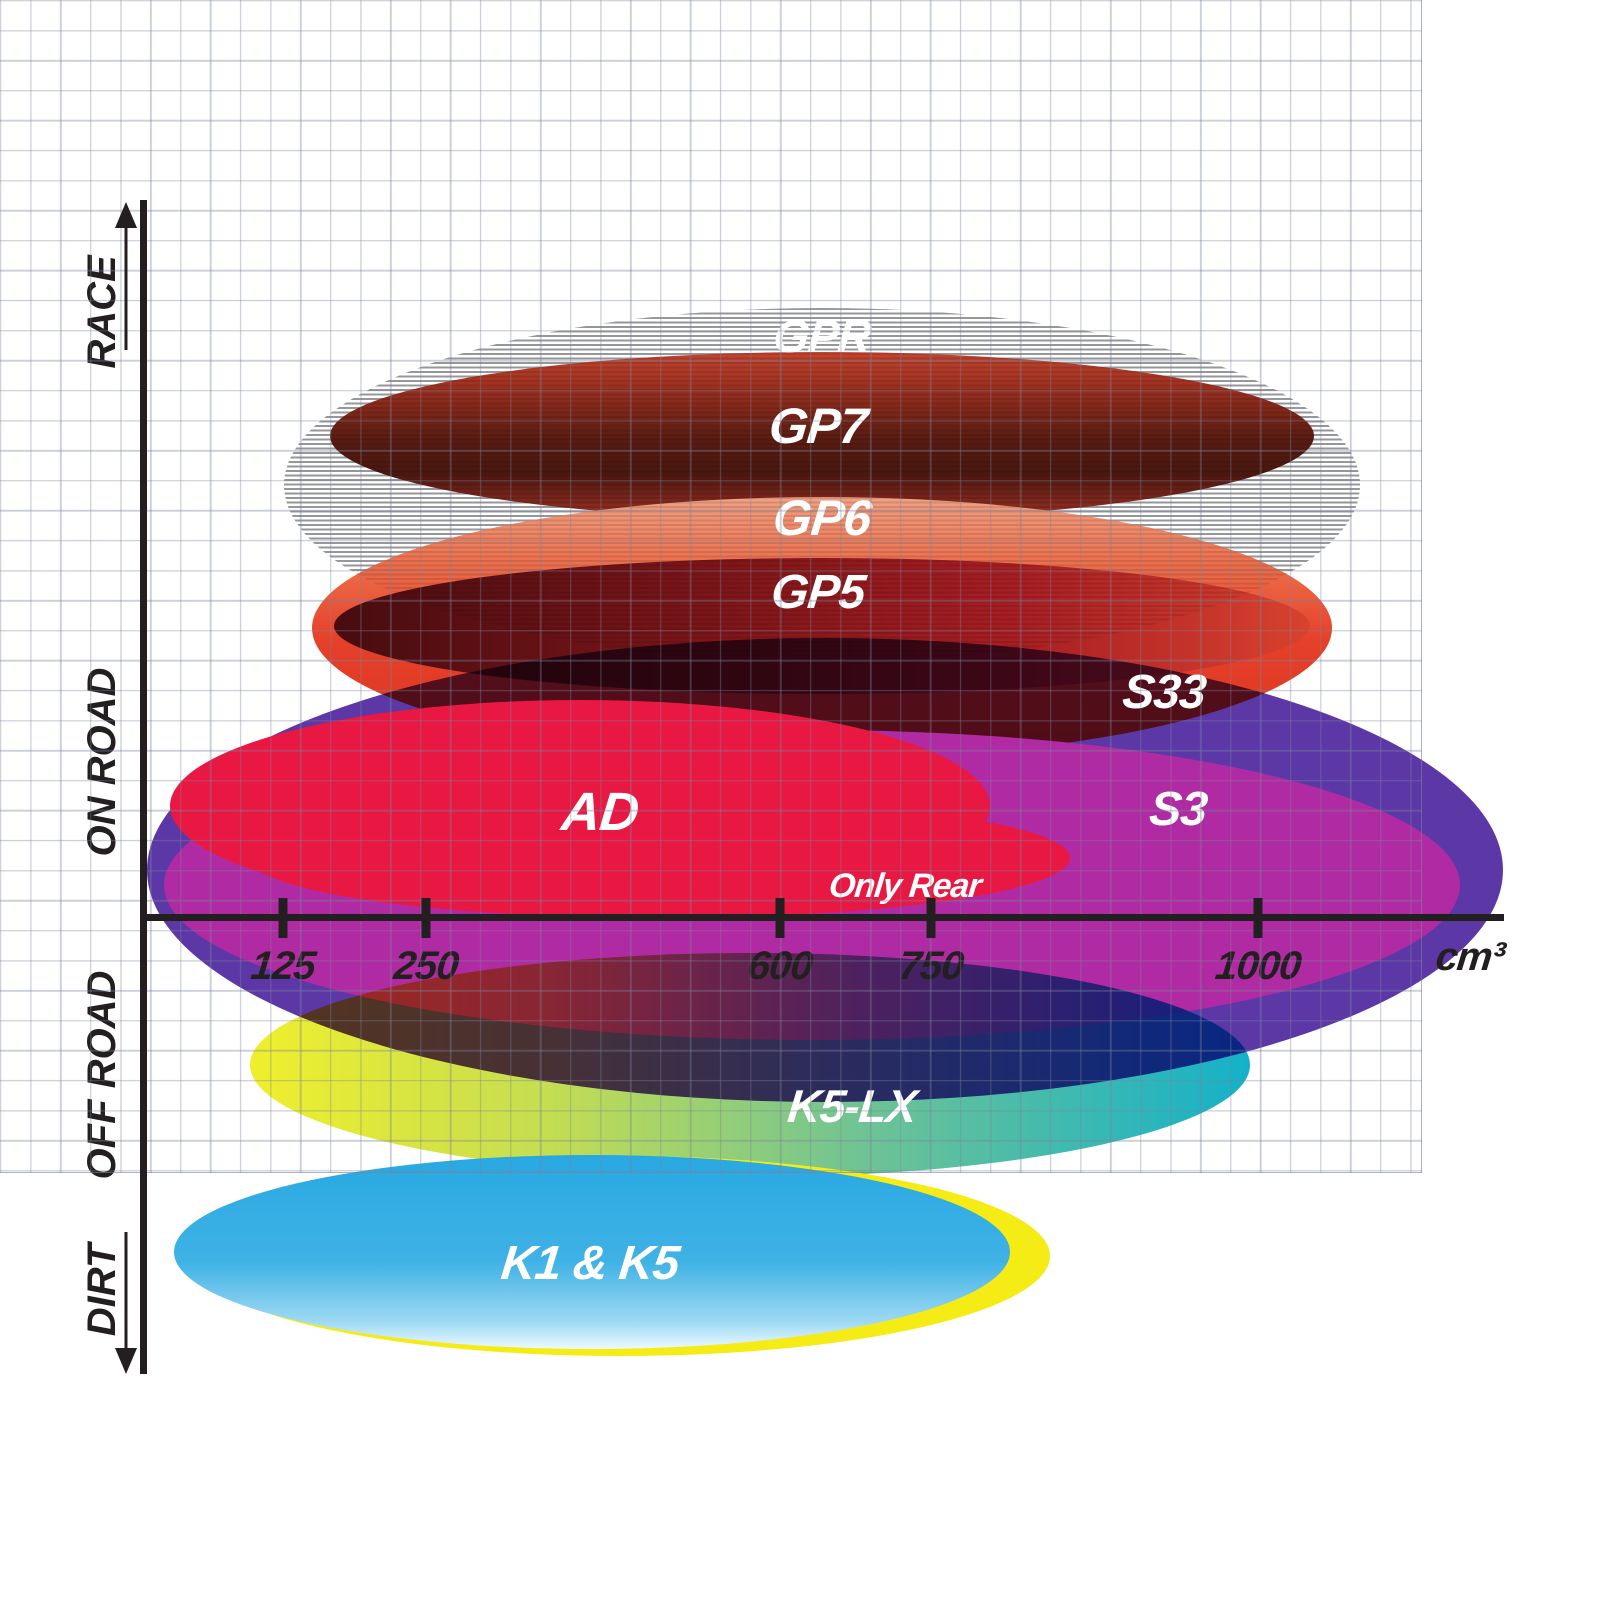 This screenshot has width=1600, height=1600. Describe the element at coordinates (143, 787) in the screenshot. I see `y-axis-line` at that location.